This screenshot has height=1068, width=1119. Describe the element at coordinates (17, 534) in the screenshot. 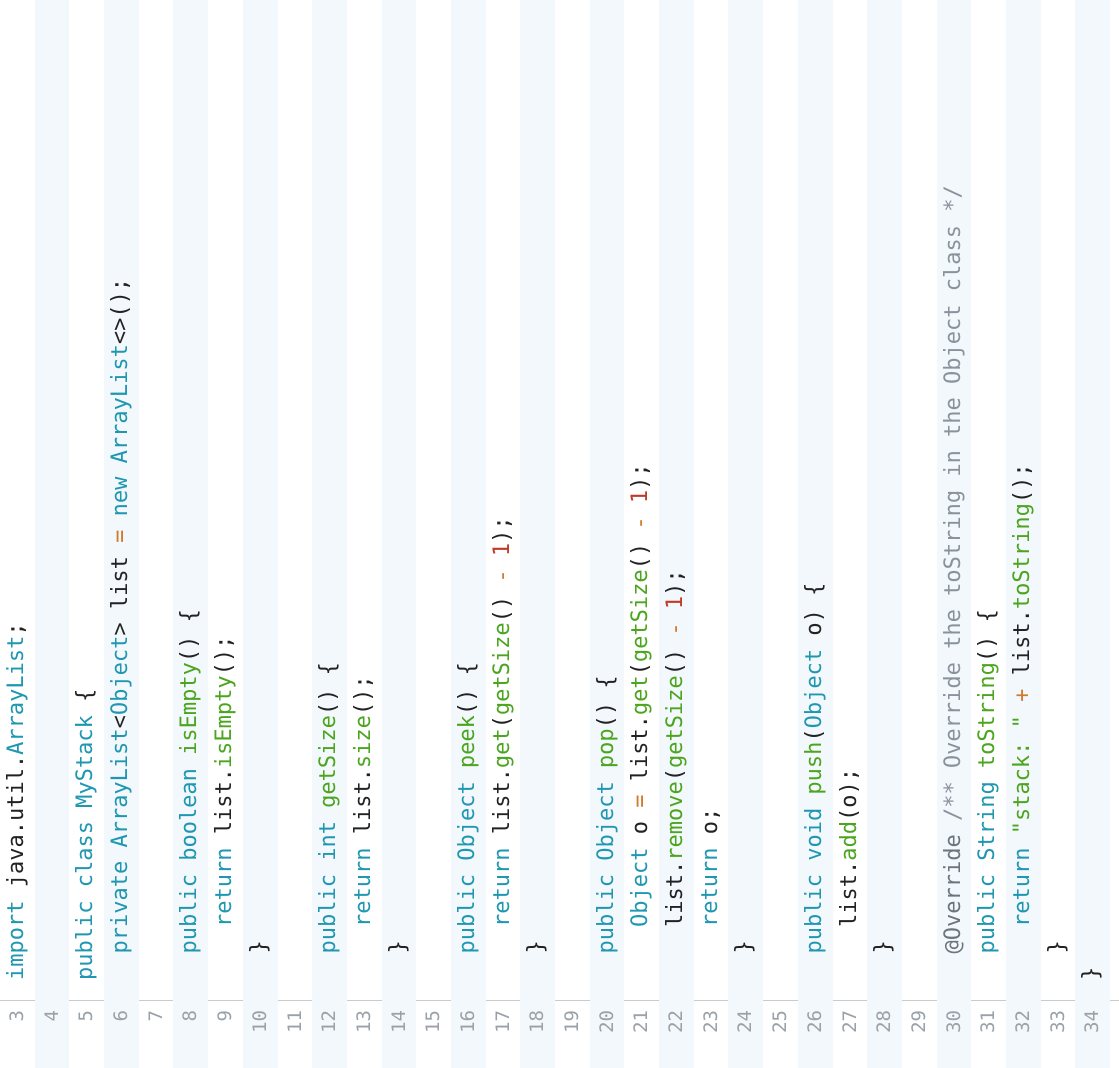

I see `code-line: 3 import java.util.ArrayList;` at that location.